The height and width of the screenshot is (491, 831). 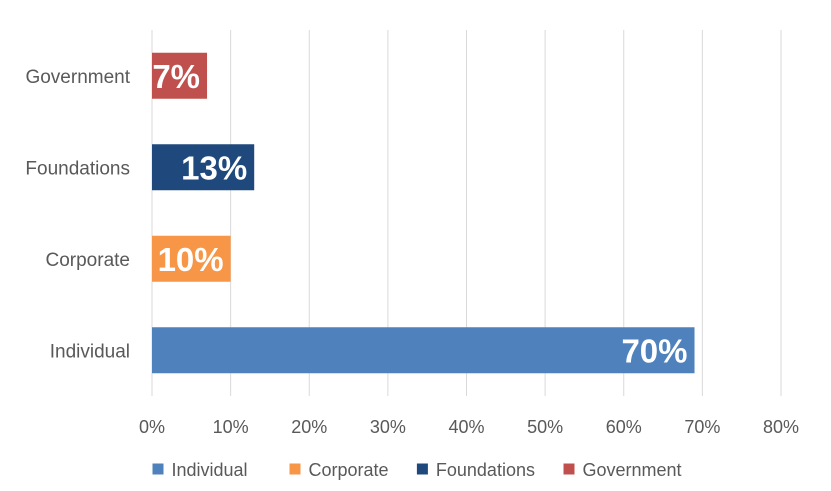 I want to click on legend-label-foundations: Foundations, so click(x=485, y=470).